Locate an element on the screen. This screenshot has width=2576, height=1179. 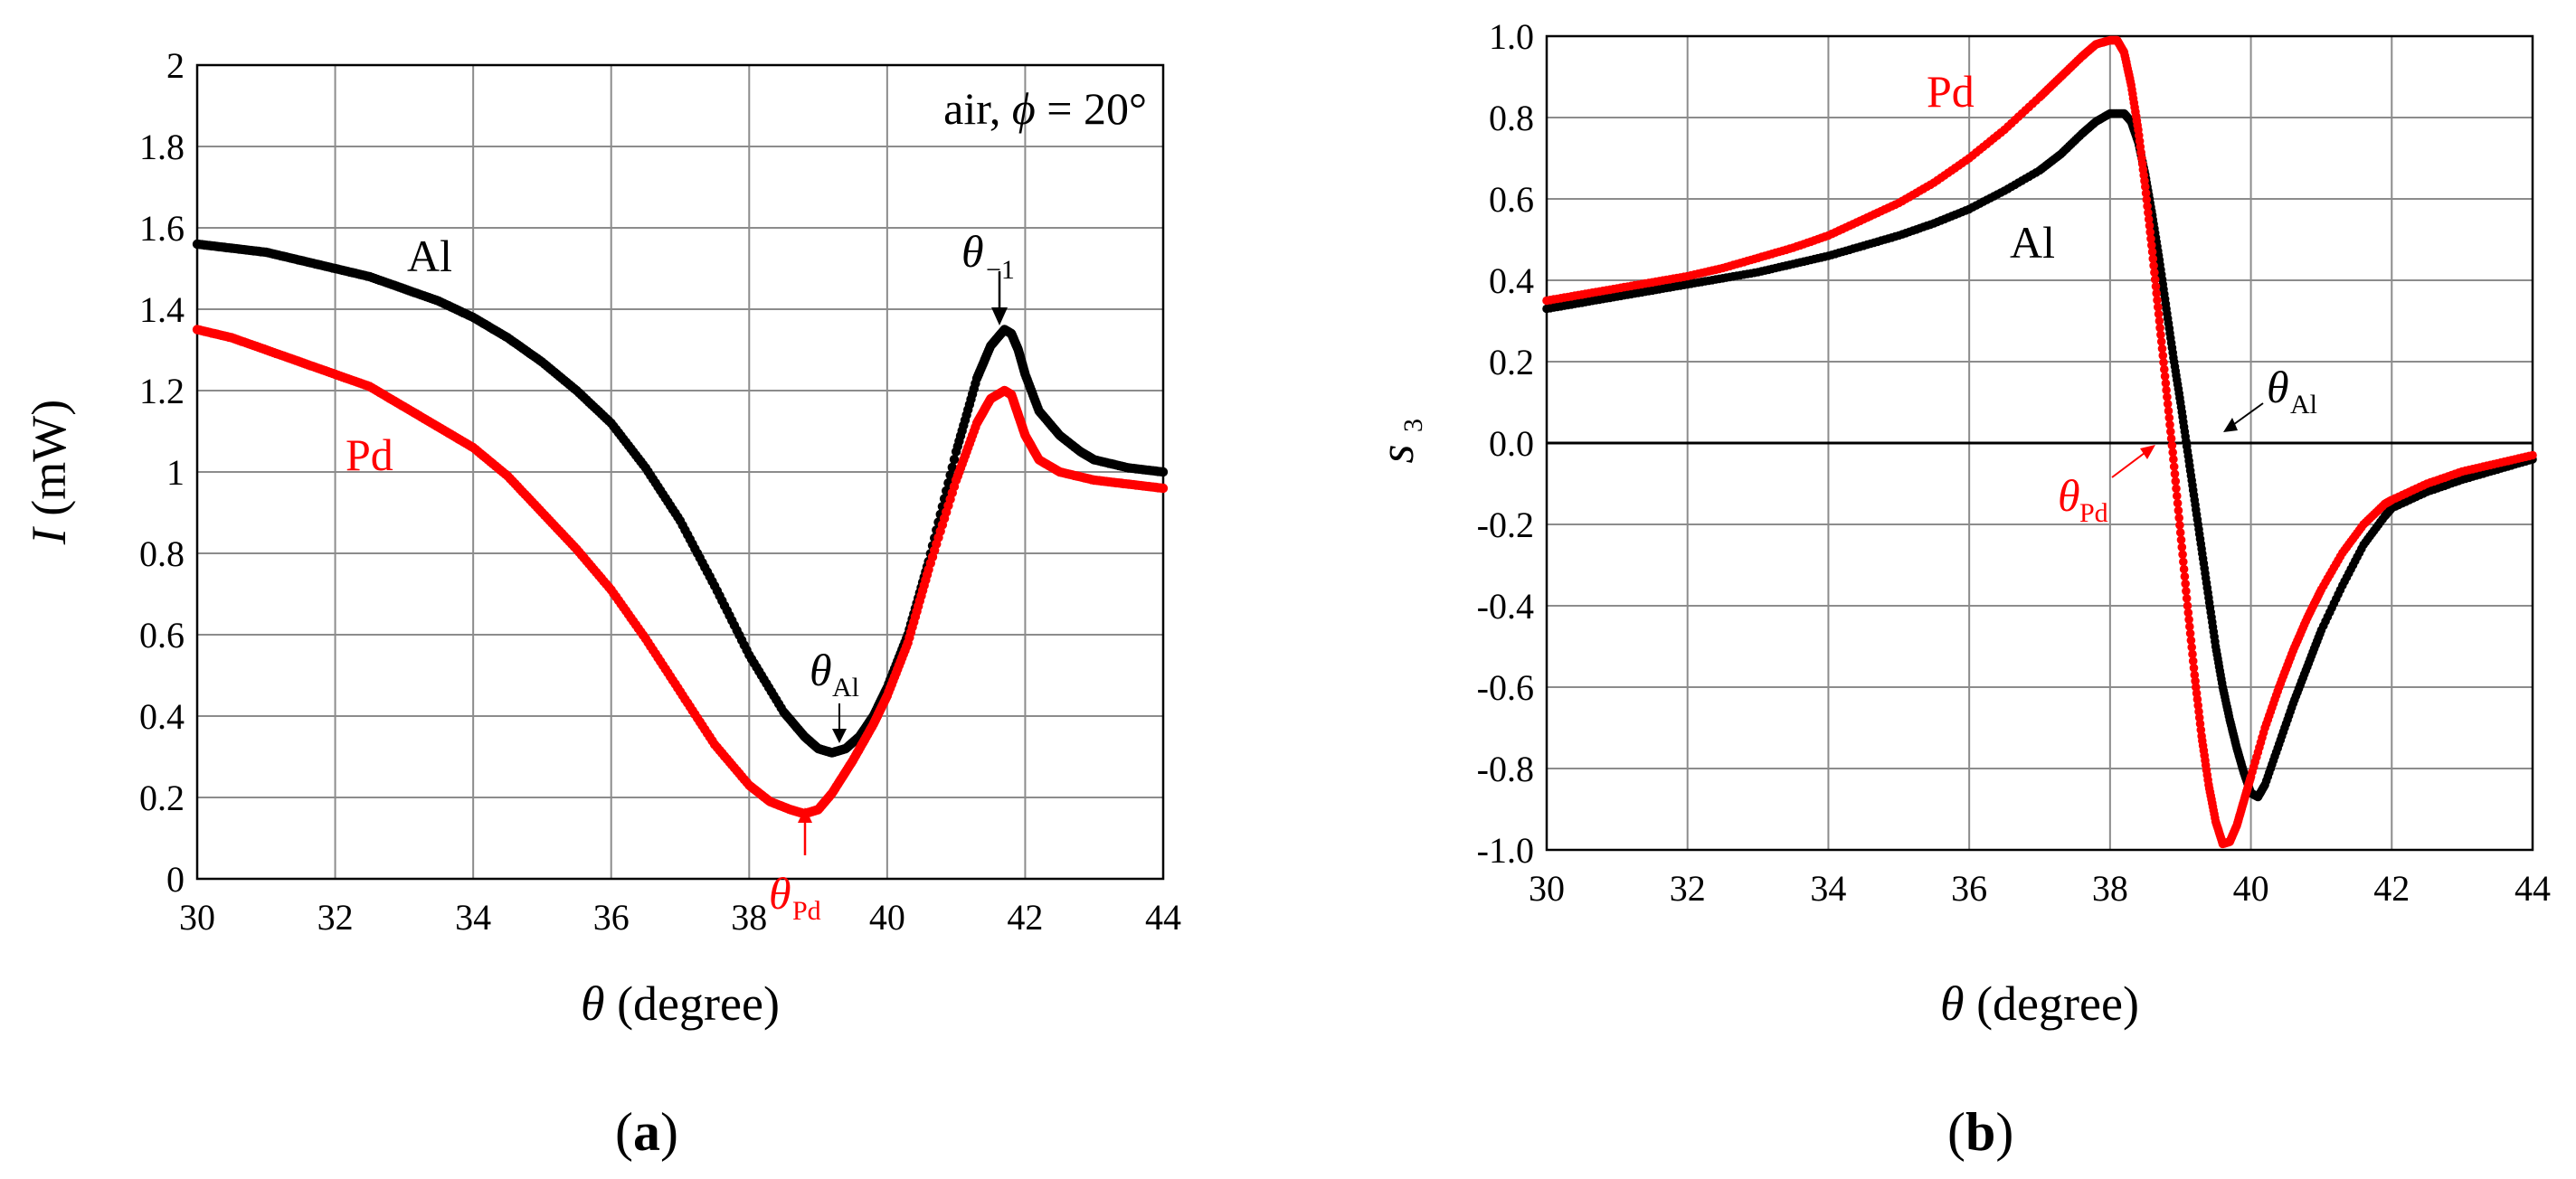
theta-al-subscript-b: Al is located at coordinates (2303, 405).